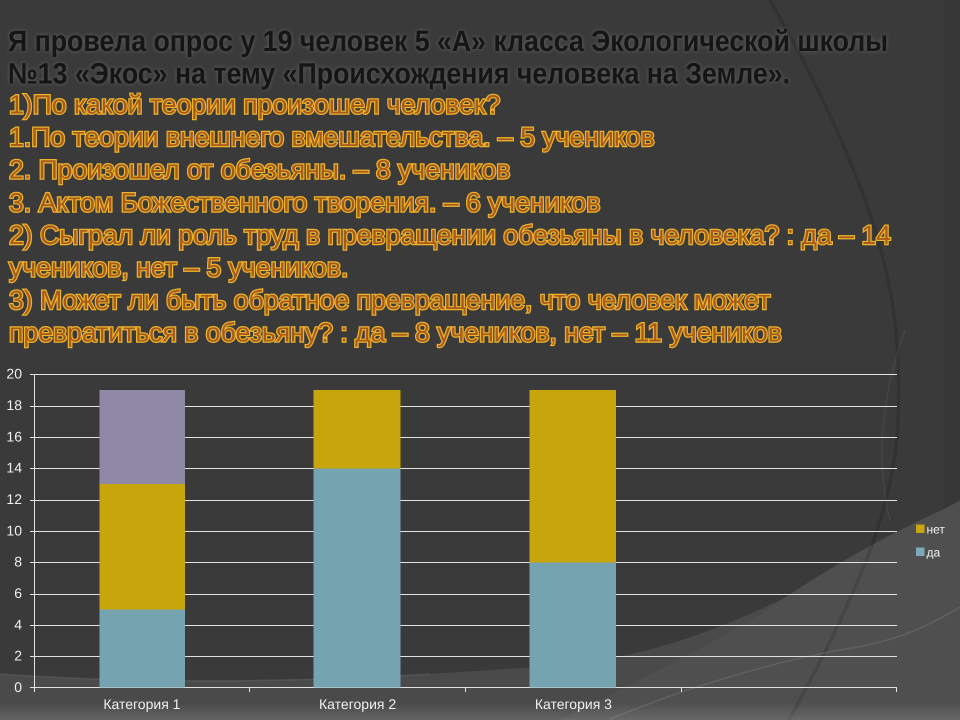 This screenshot has height=720, width=960. What do you see at coordinates (934, 553) in the screenshot?
I see `svg-text: да` at bounding box center [934, 553].